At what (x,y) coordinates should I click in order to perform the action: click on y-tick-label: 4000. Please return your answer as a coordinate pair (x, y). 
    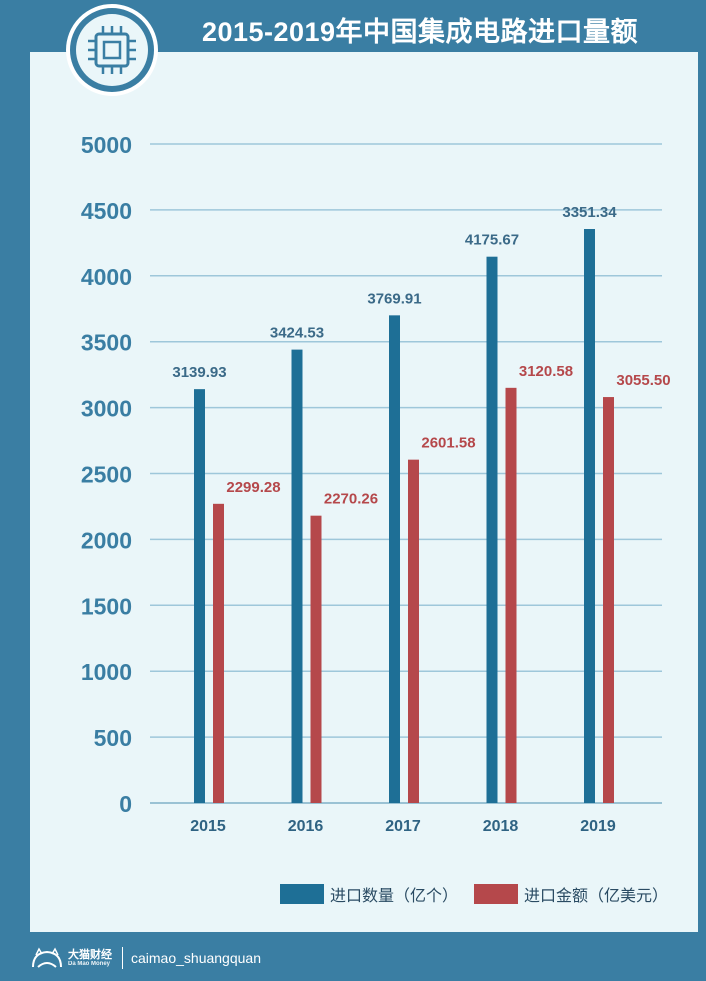
    Looking at the image, I should click on (106, 277).